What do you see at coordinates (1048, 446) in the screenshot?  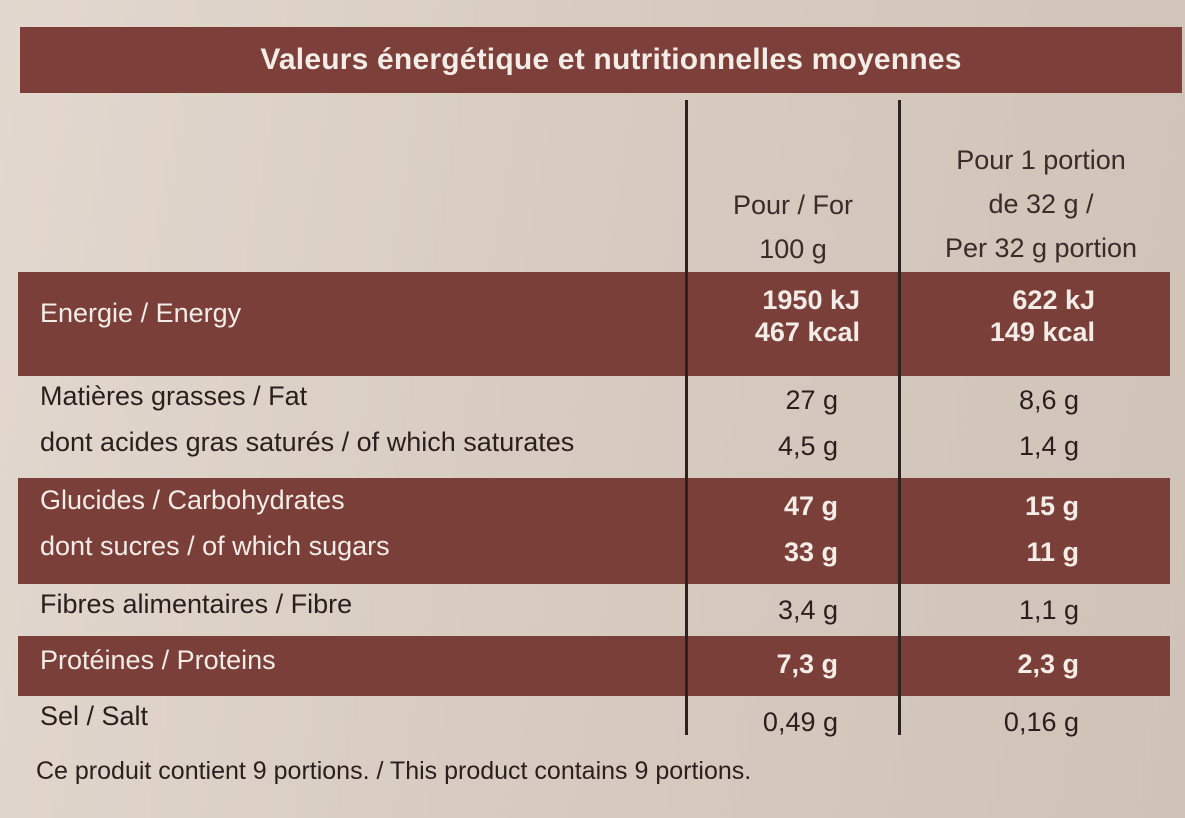 I see `value-saturates-portion: 1,4 g` at bounding box center [1048, 446].